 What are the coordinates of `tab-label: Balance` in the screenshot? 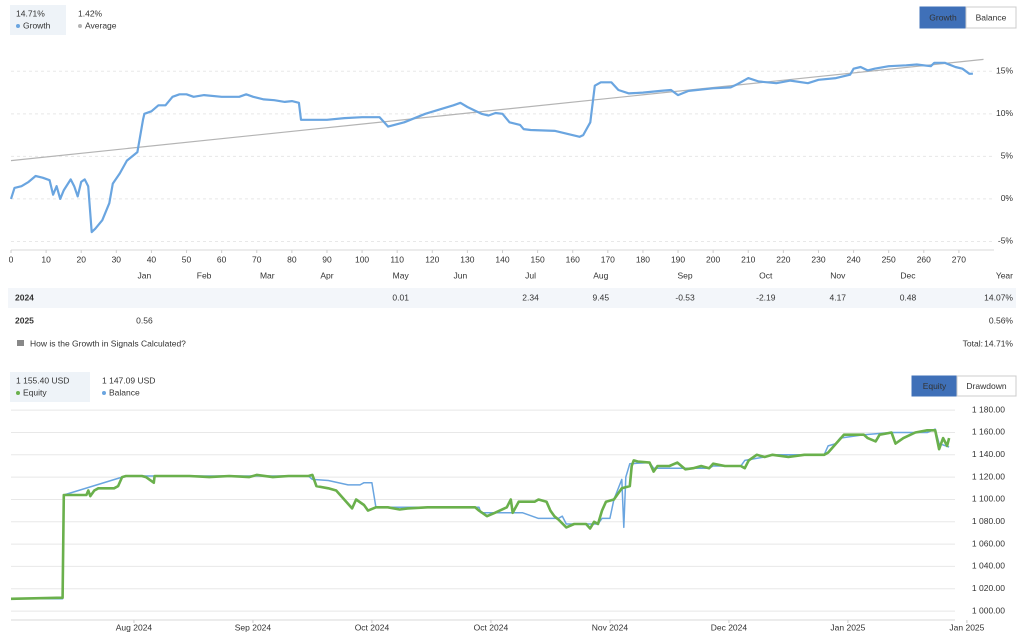 It's located at (991, 17).